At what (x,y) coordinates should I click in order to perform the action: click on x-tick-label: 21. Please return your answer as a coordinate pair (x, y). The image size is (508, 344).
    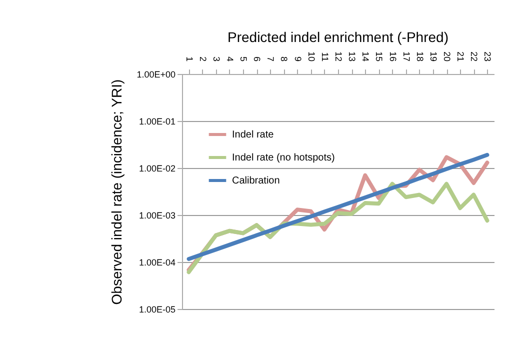
    Looking at the image, I should click on (461, 56).